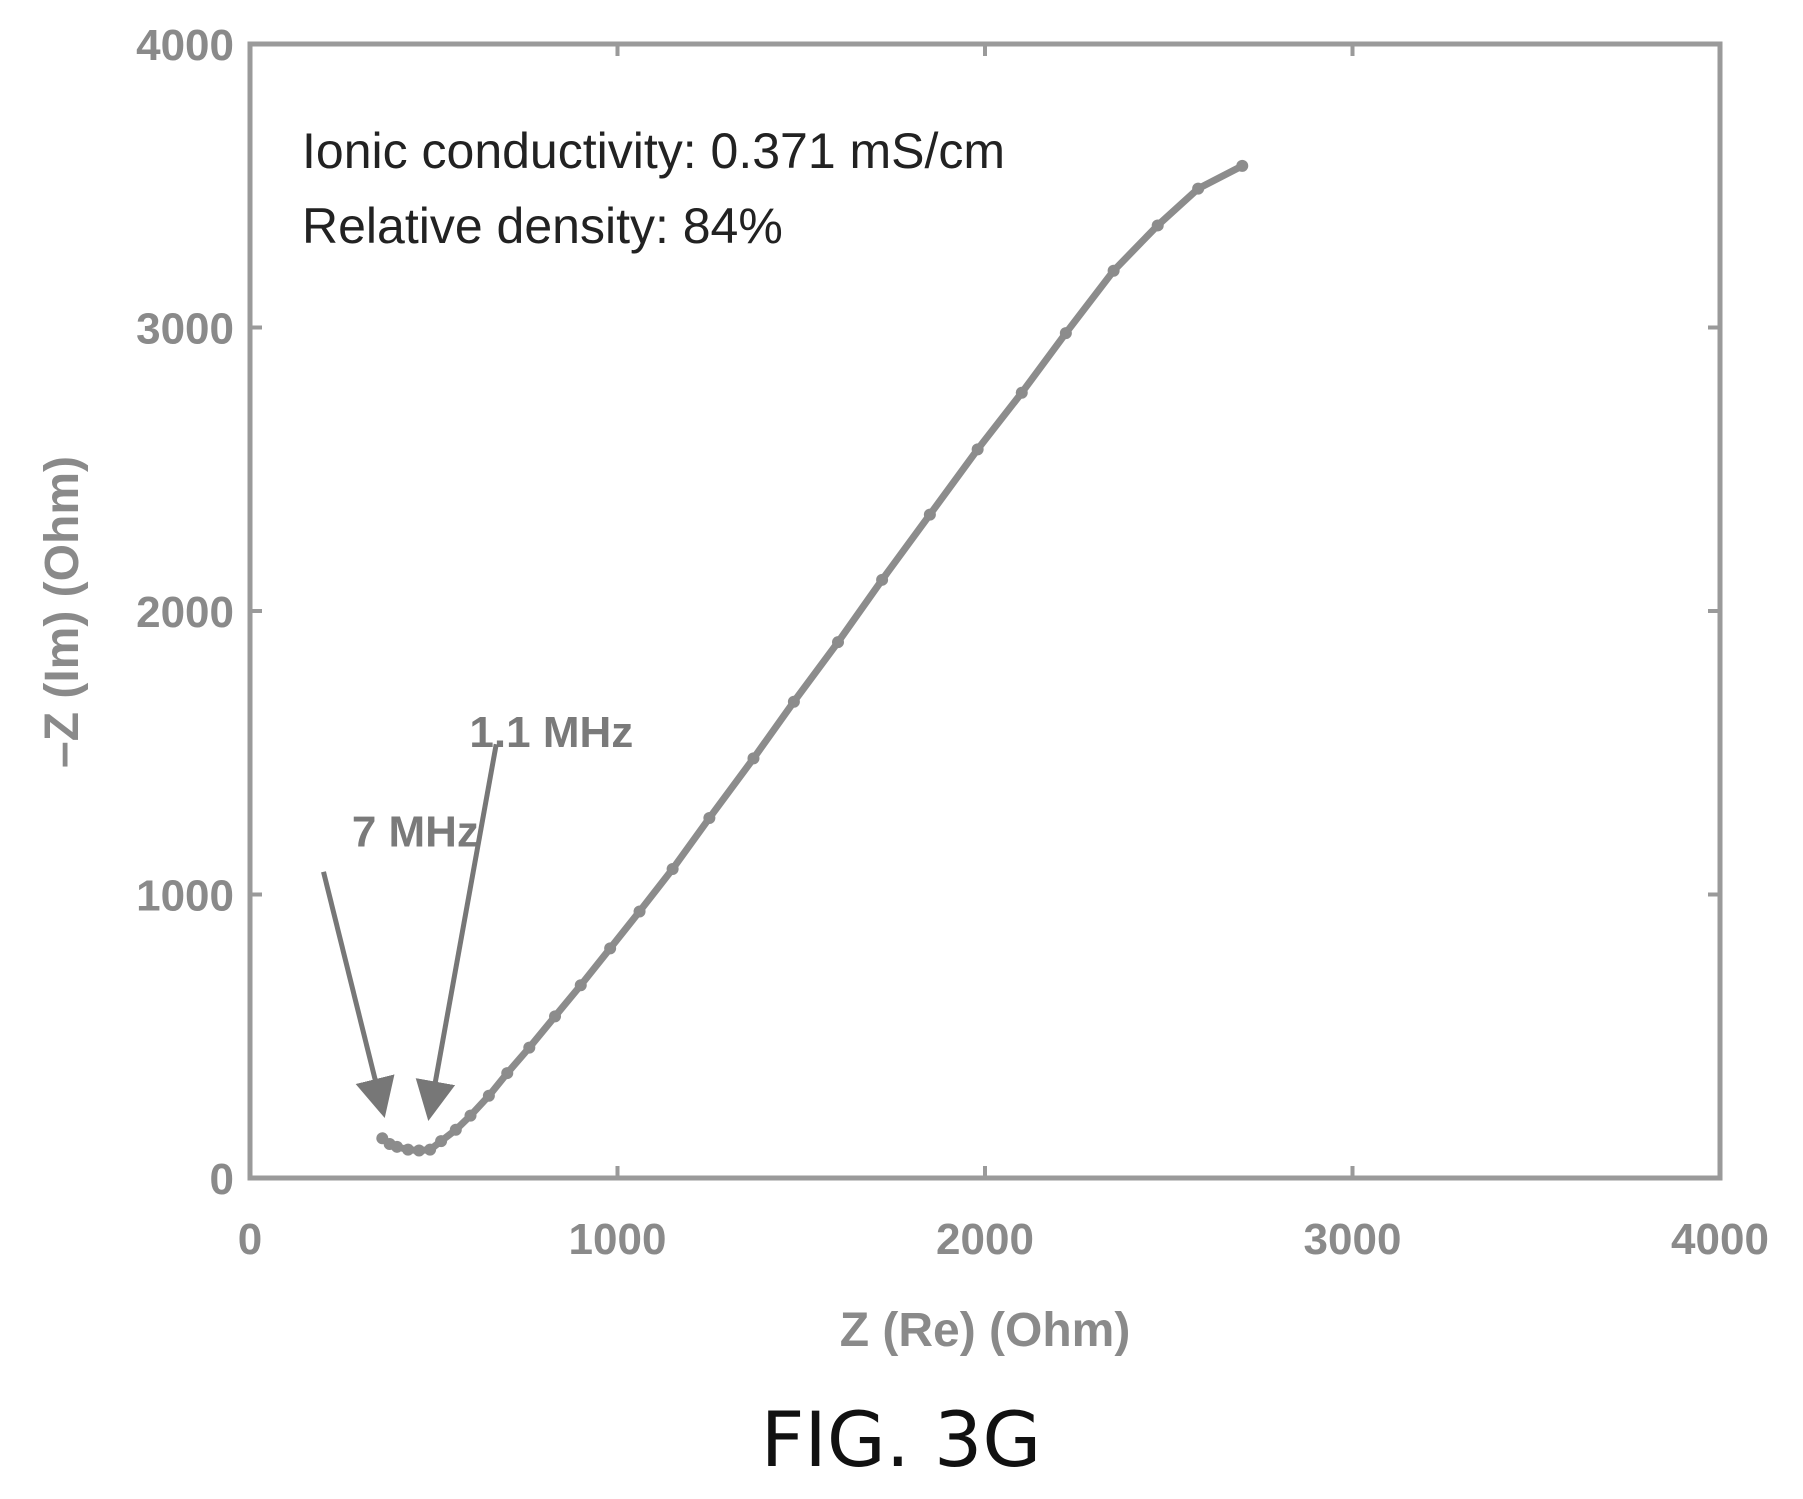 This screenshot has height=1499, width=1803. Describe the element at coordinates (185, 45) in the screenshot. I see `y-tick-label: 4000` at that location.